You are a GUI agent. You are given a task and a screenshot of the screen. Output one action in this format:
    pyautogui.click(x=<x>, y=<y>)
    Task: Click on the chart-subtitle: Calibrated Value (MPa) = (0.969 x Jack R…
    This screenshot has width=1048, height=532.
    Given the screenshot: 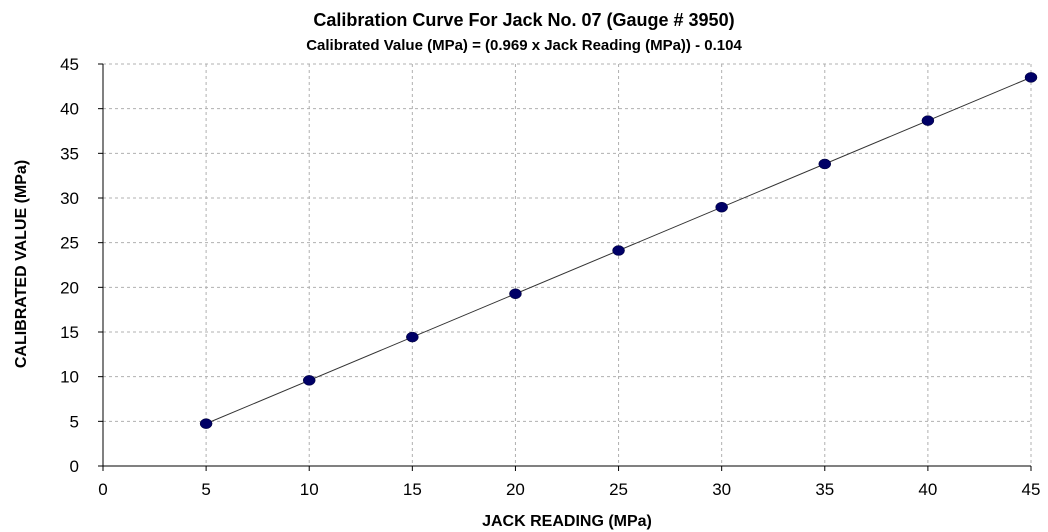 What is the action you would take?
    pyautogui.click(x=524, y=45)
    